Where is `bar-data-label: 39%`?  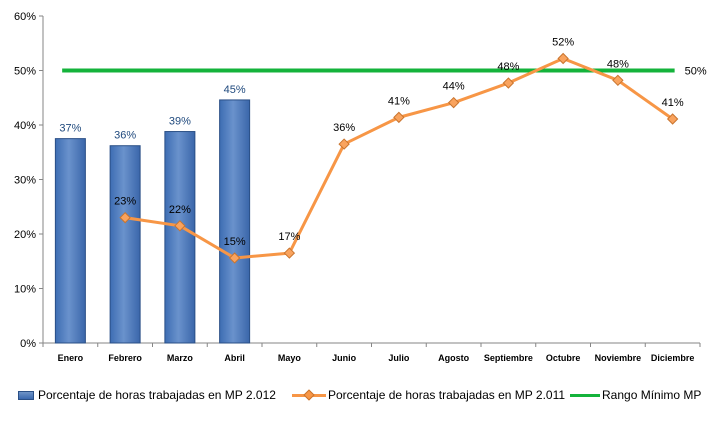 bar-data-label: 39% is located at coordinates (180, 122).